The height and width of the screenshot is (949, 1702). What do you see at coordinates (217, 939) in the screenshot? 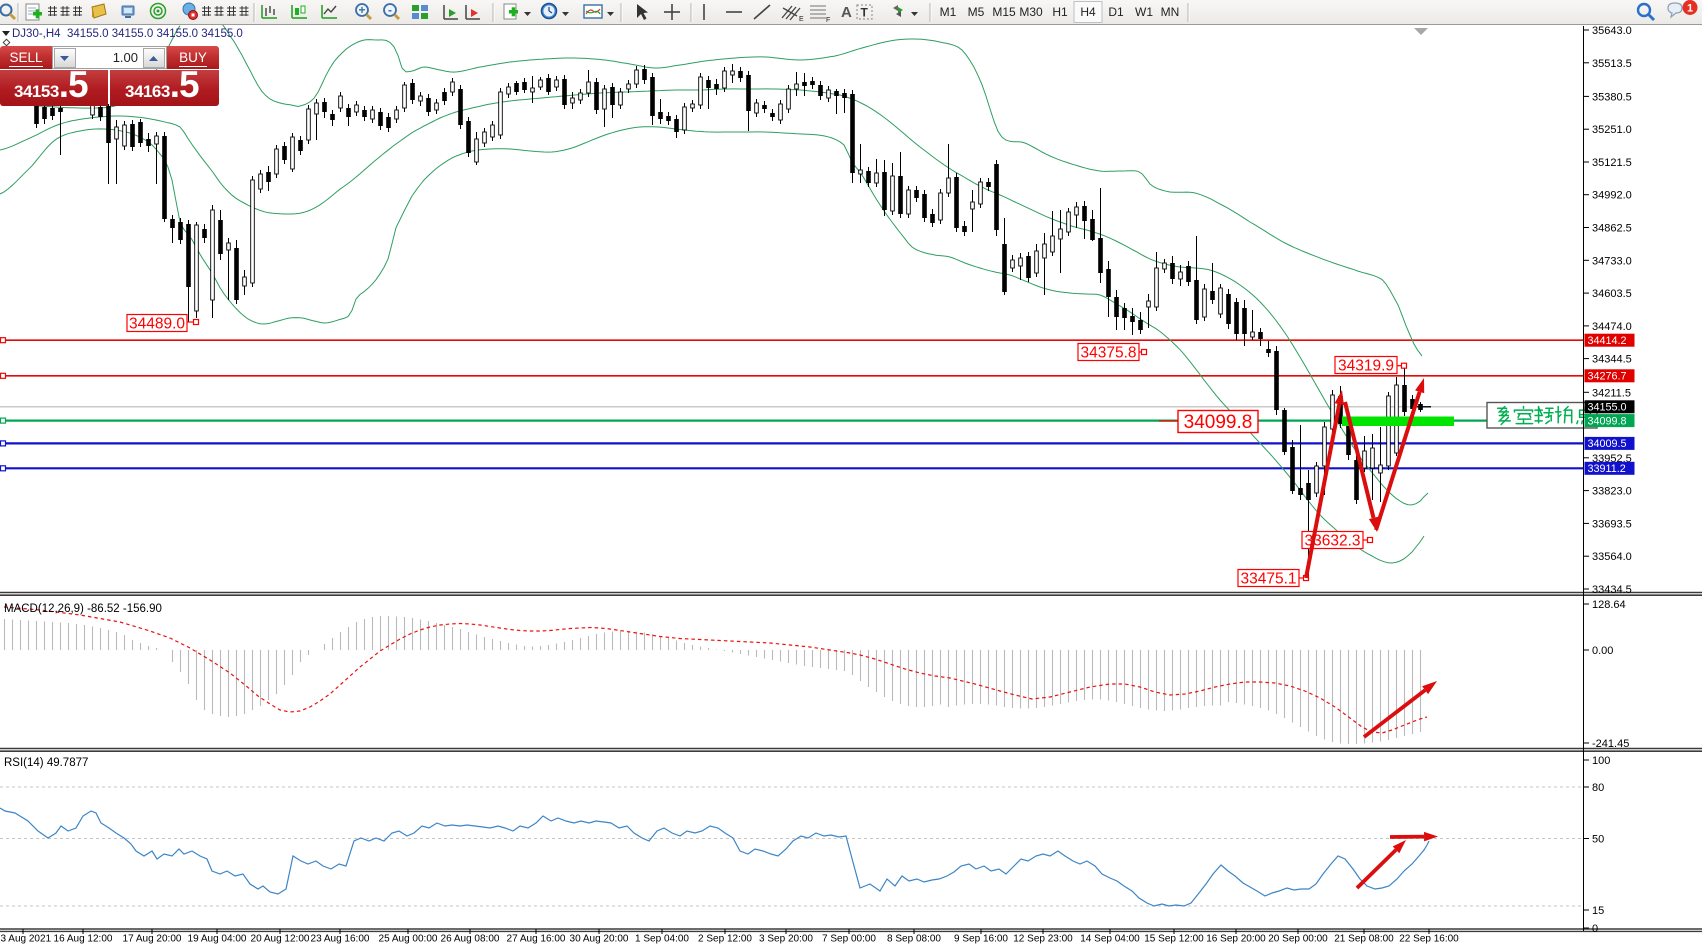
I see `svg-text: 19 Aug 04:00` at bounding box center [217, 939].